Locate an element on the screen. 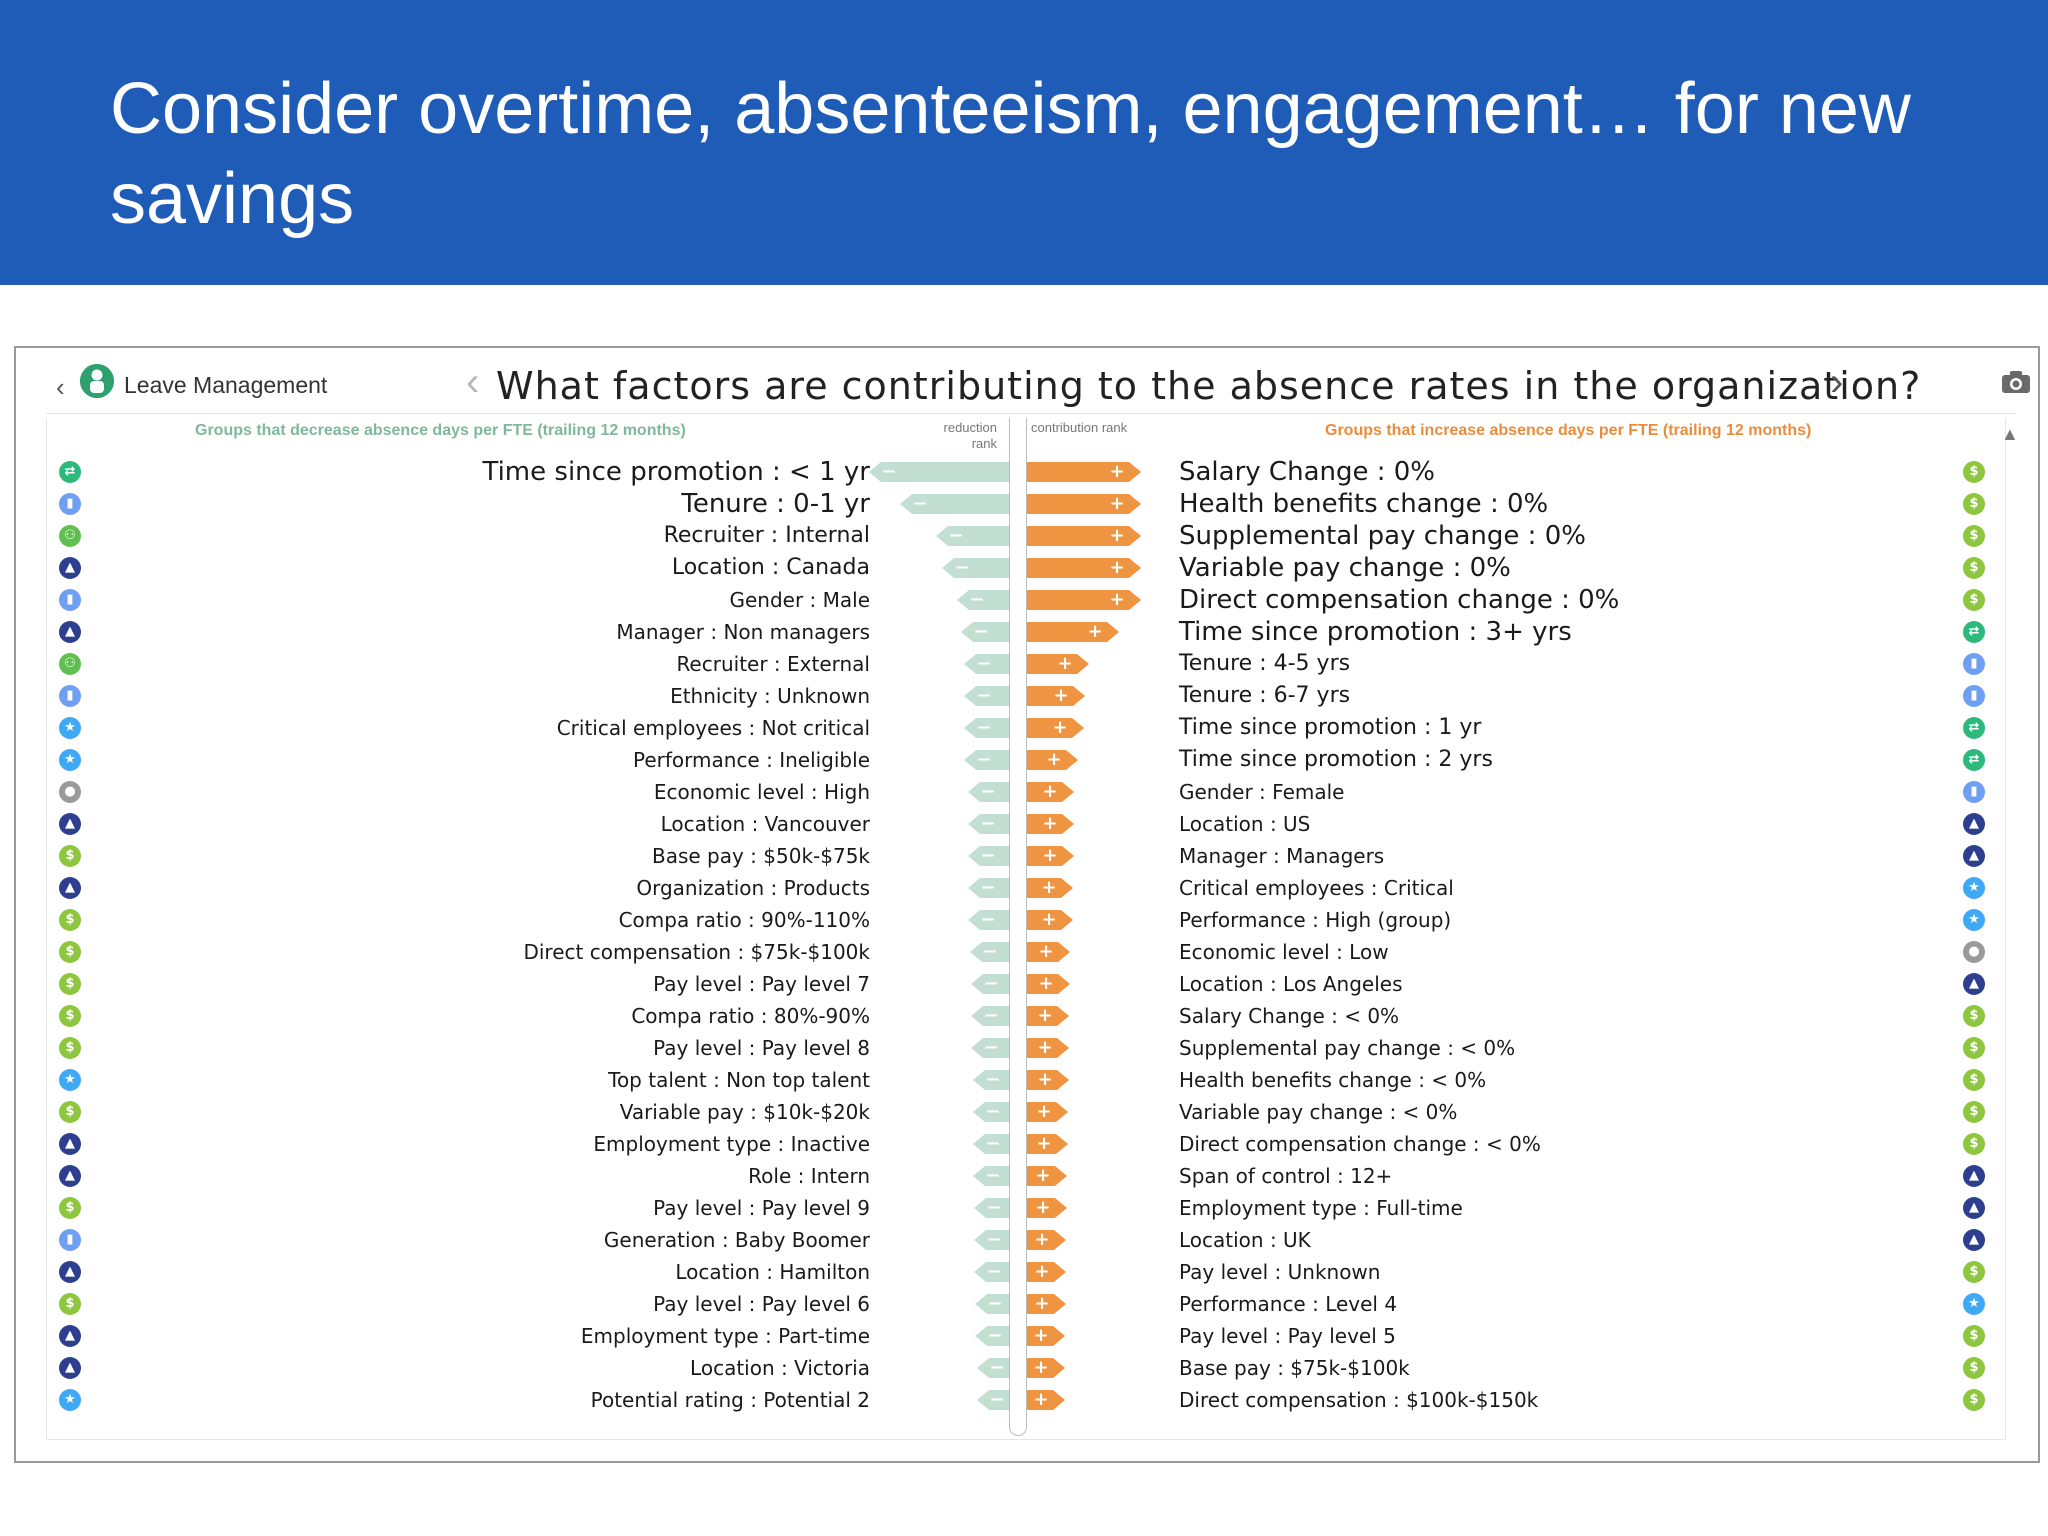 This screenshot has height=1536, width=2048. decrease-factor-label: Employment type : Part-time is located at coordinates (725, 1336).